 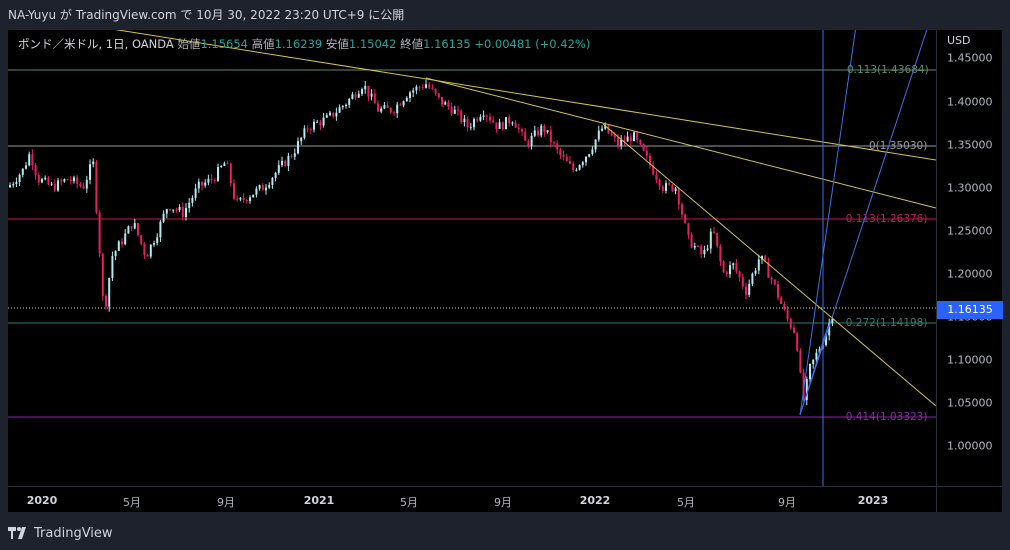 What do you see at coordinates (885, 323) in the screenshot?
I see `fib-level-label: -0.272(1.14198)` at bounding box center [885, 323].